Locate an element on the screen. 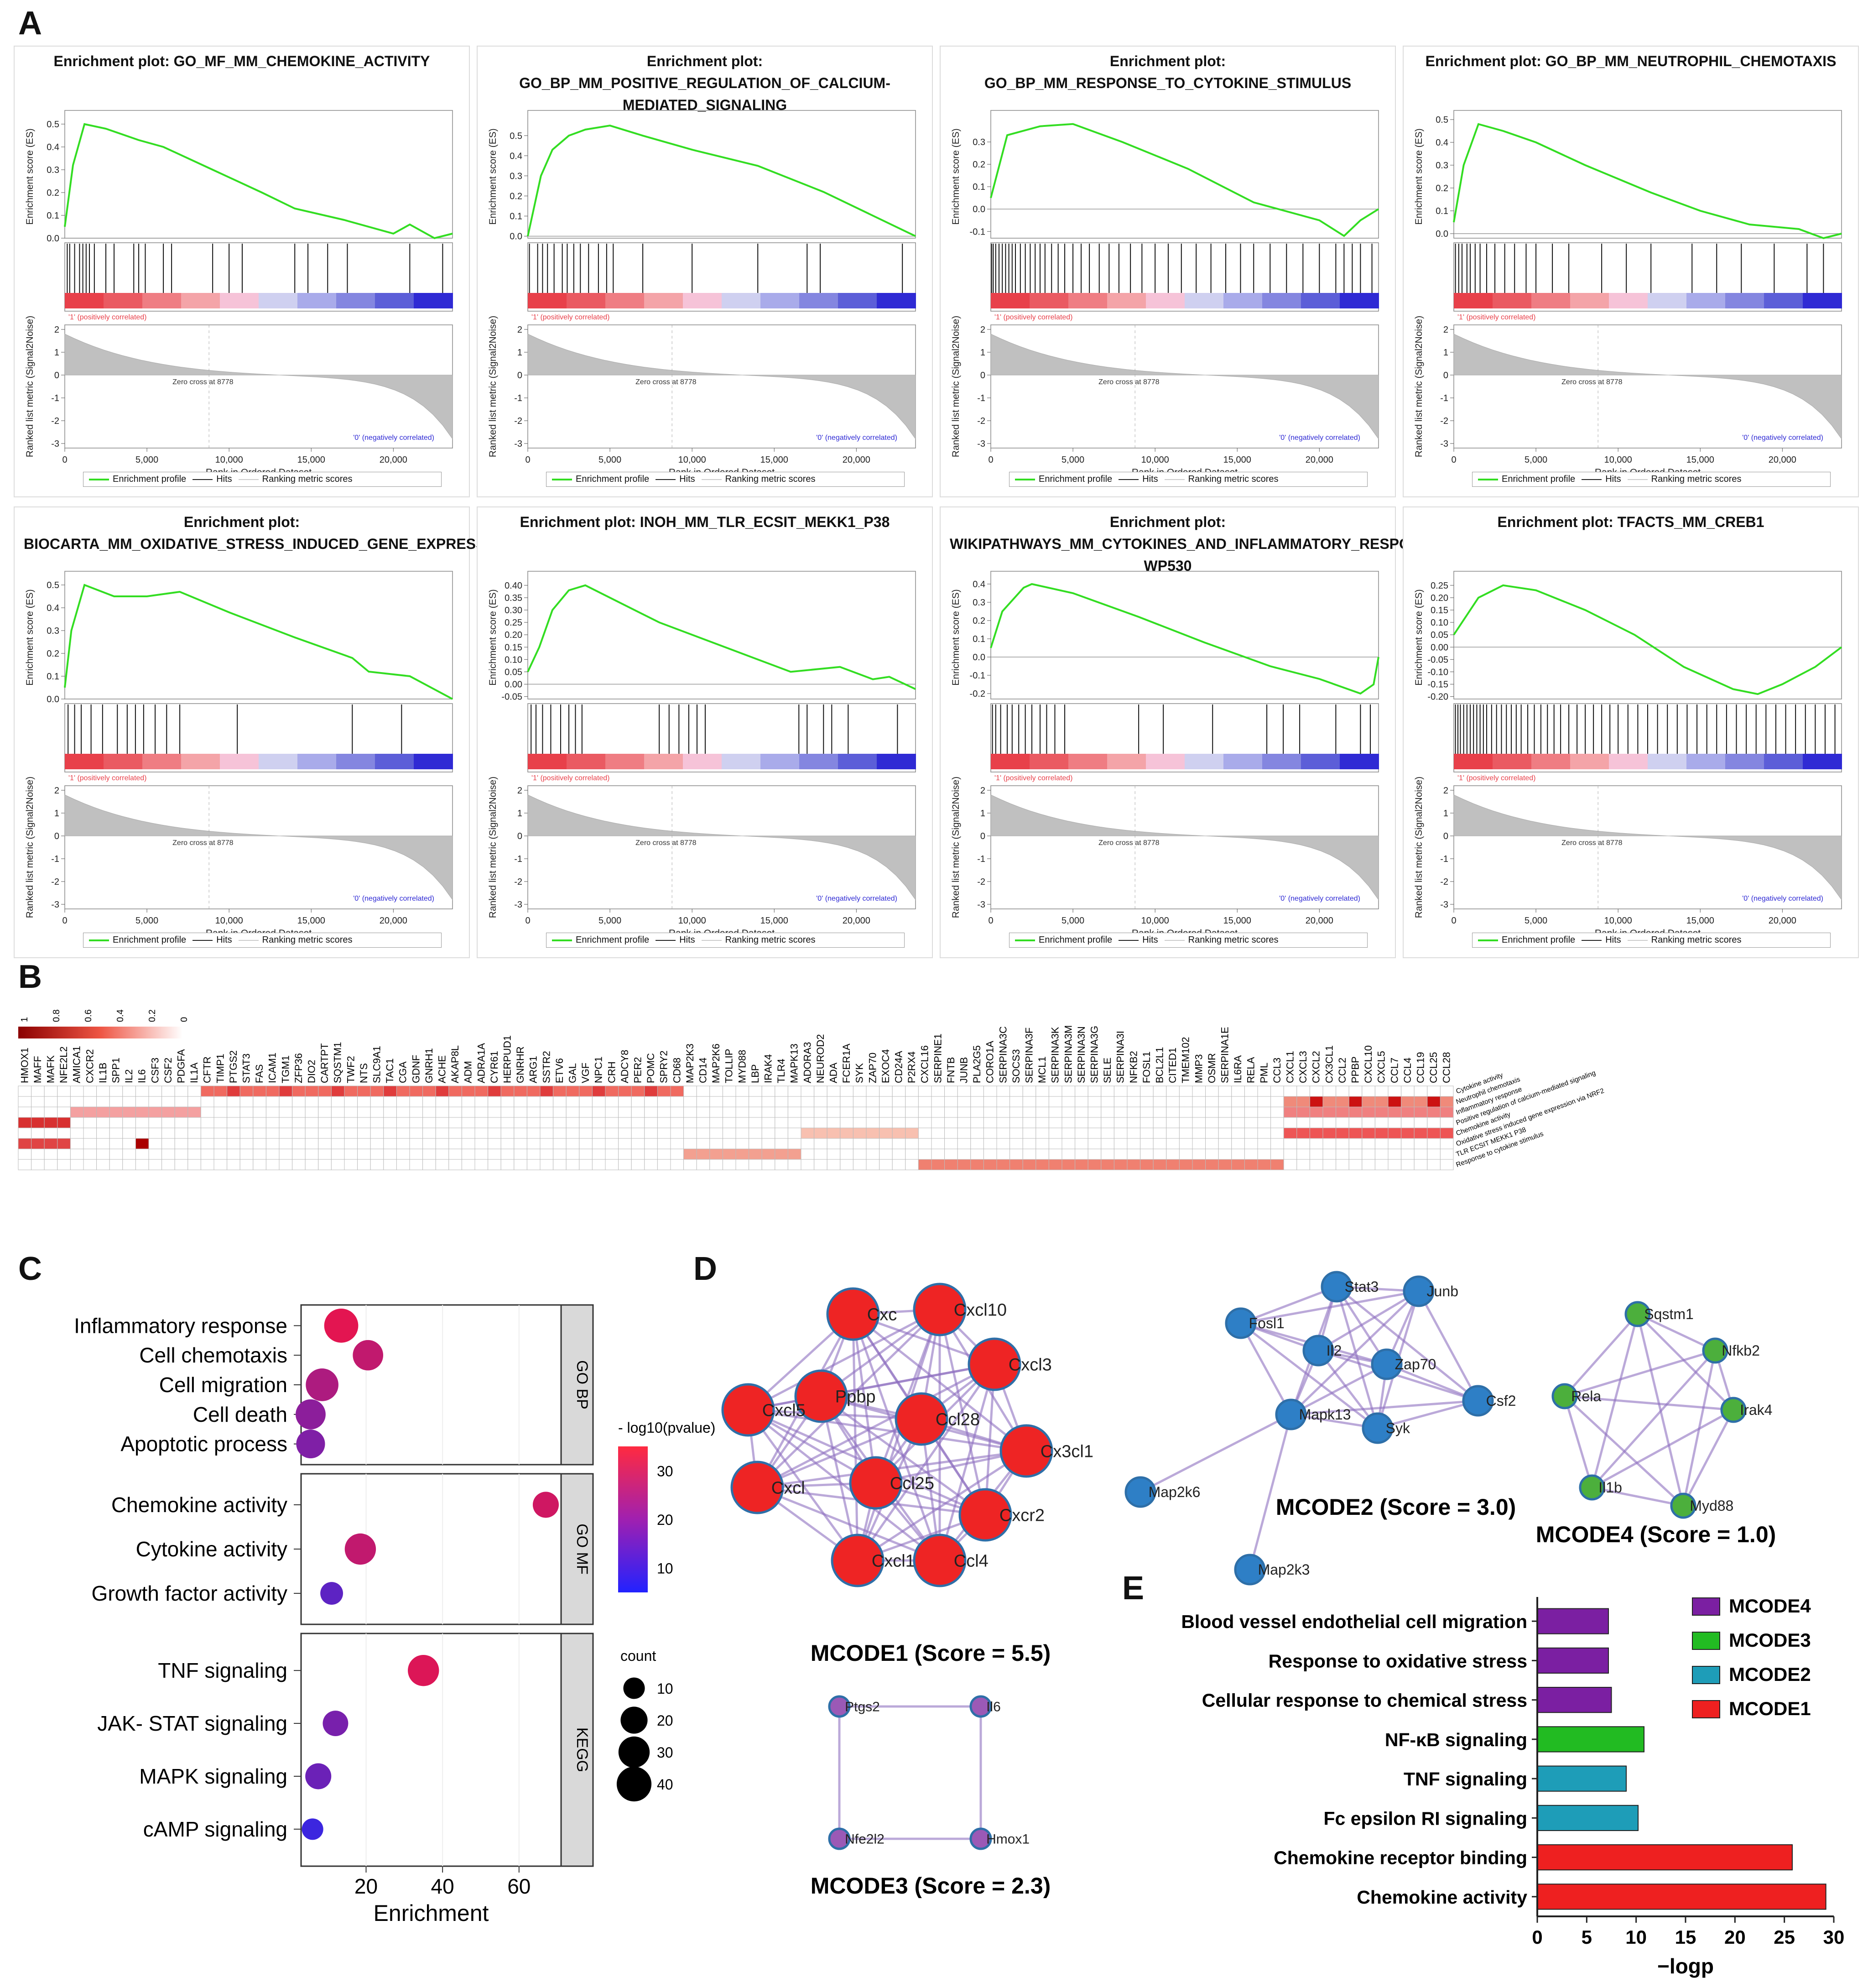 The width and height of the screenshot is (1868, 1988). gene-label: CD14 is located at coordinates (703, 1070).